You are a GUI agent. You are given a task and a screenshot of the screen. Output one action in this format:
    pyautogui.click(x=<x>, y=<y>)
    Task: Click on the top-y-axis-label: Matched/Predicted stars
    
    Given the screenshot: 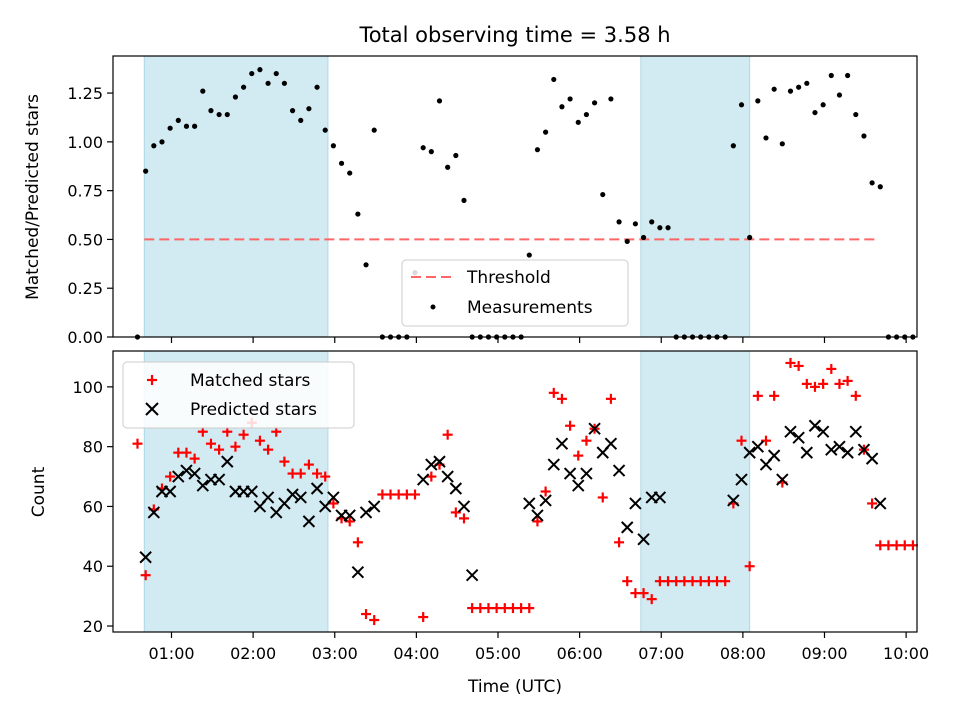 What is the action you would take?
    pyautogui.click(x=33, y=197)
    